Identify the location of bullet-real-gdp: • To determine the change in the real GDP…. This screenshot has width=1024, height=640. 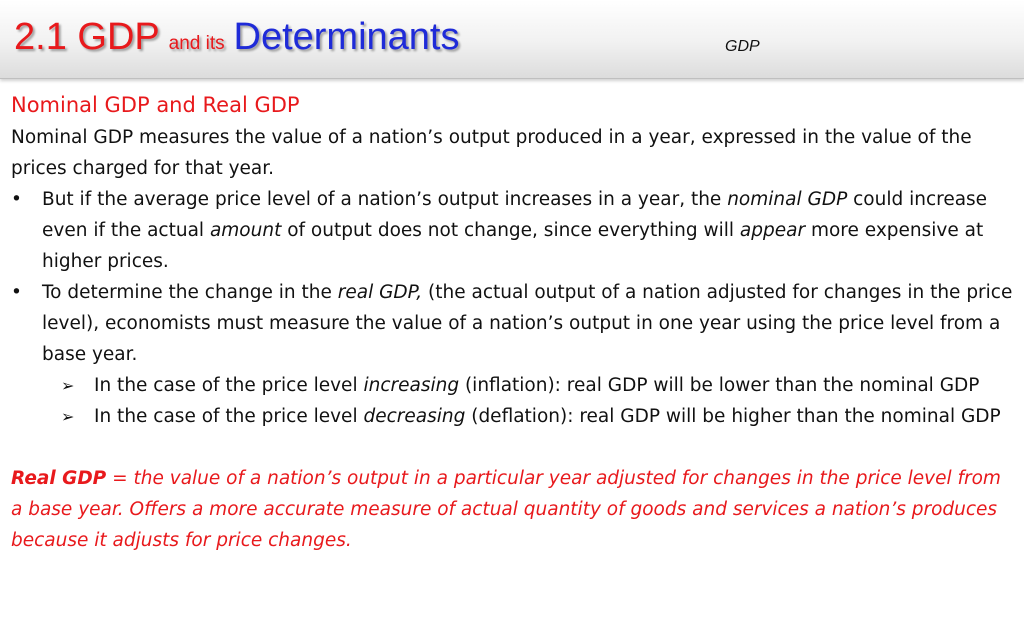
(513, 323).